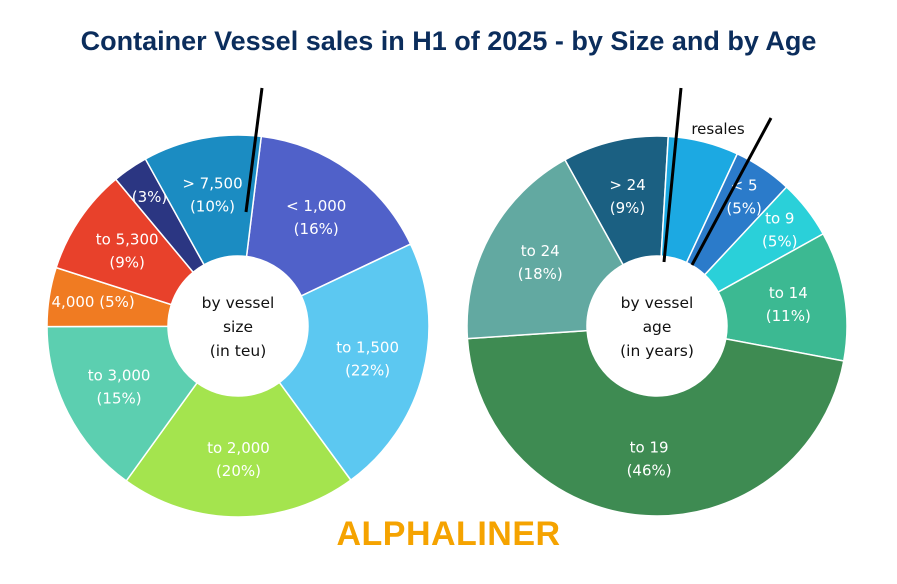 Image resolution: width=897 pixels, height=584 pixels. Describe the element at coordinates (328, 216) in the screenshot. I see `slice--1-000` at that location.